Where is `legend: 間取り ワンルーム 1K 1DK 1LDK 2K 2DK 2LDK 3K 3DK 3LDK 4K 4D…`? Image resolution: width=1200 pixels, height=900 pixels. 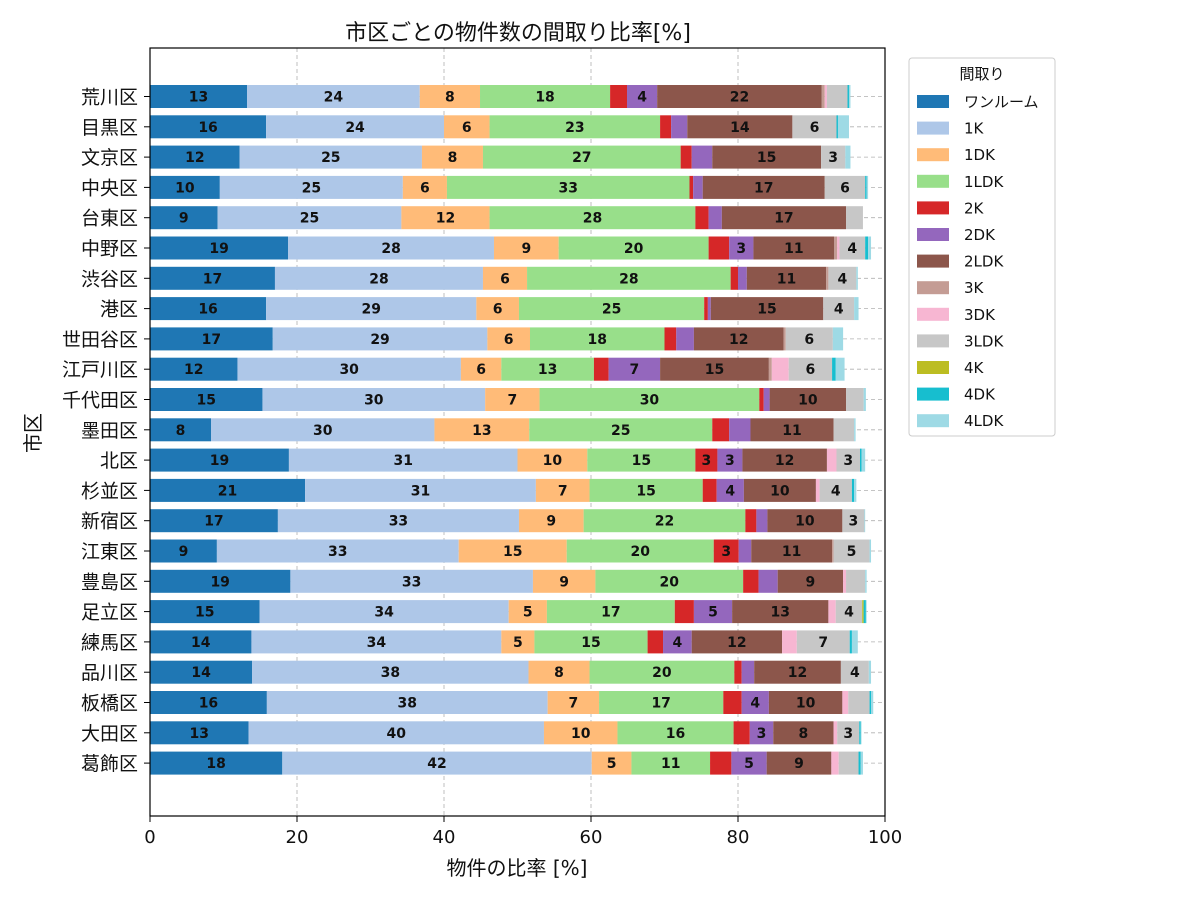
legend: 間取り ワンルーム 1K 1DK 1LDK 2K 2DK 2LDK 3K 3DK 3LDK 4K 4D… is located at coordinates (982, 247).